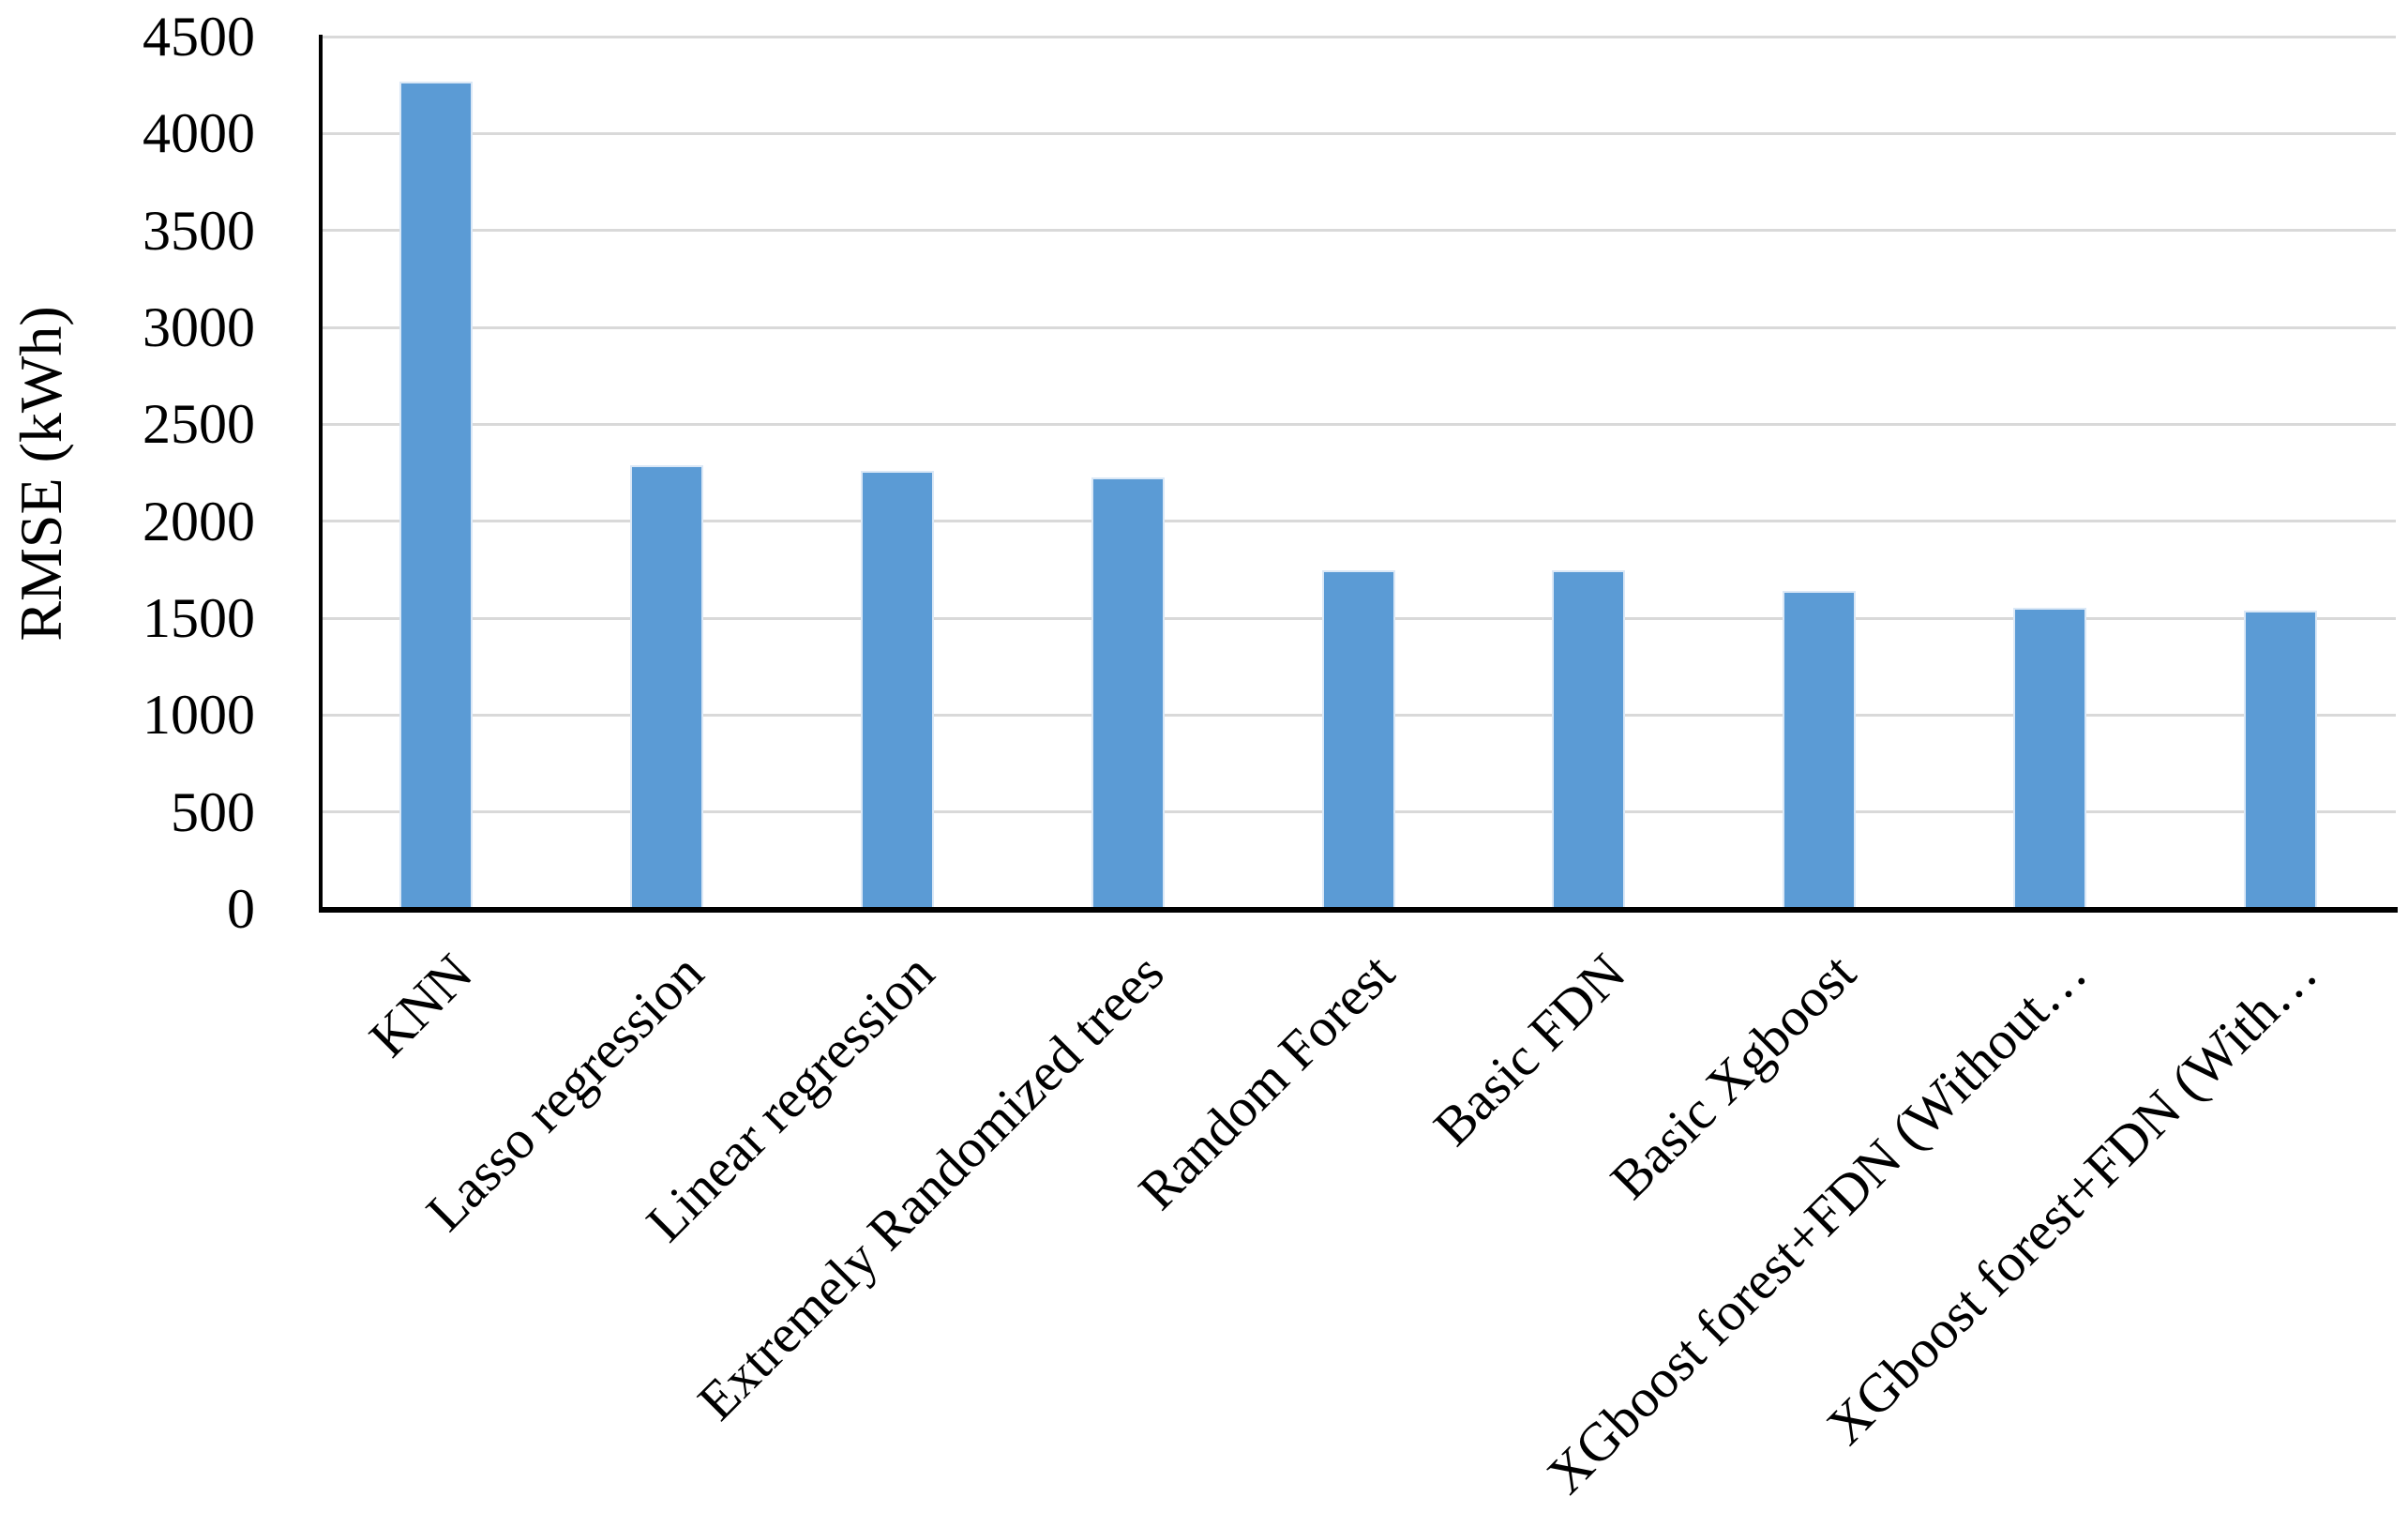 The width and height of the screenshot is (2408, 1527). What do you see at coordinates (199, 716) in the screenshot?
I see `y-tick-label-1000: 1000` at bounding box center [199, 716].